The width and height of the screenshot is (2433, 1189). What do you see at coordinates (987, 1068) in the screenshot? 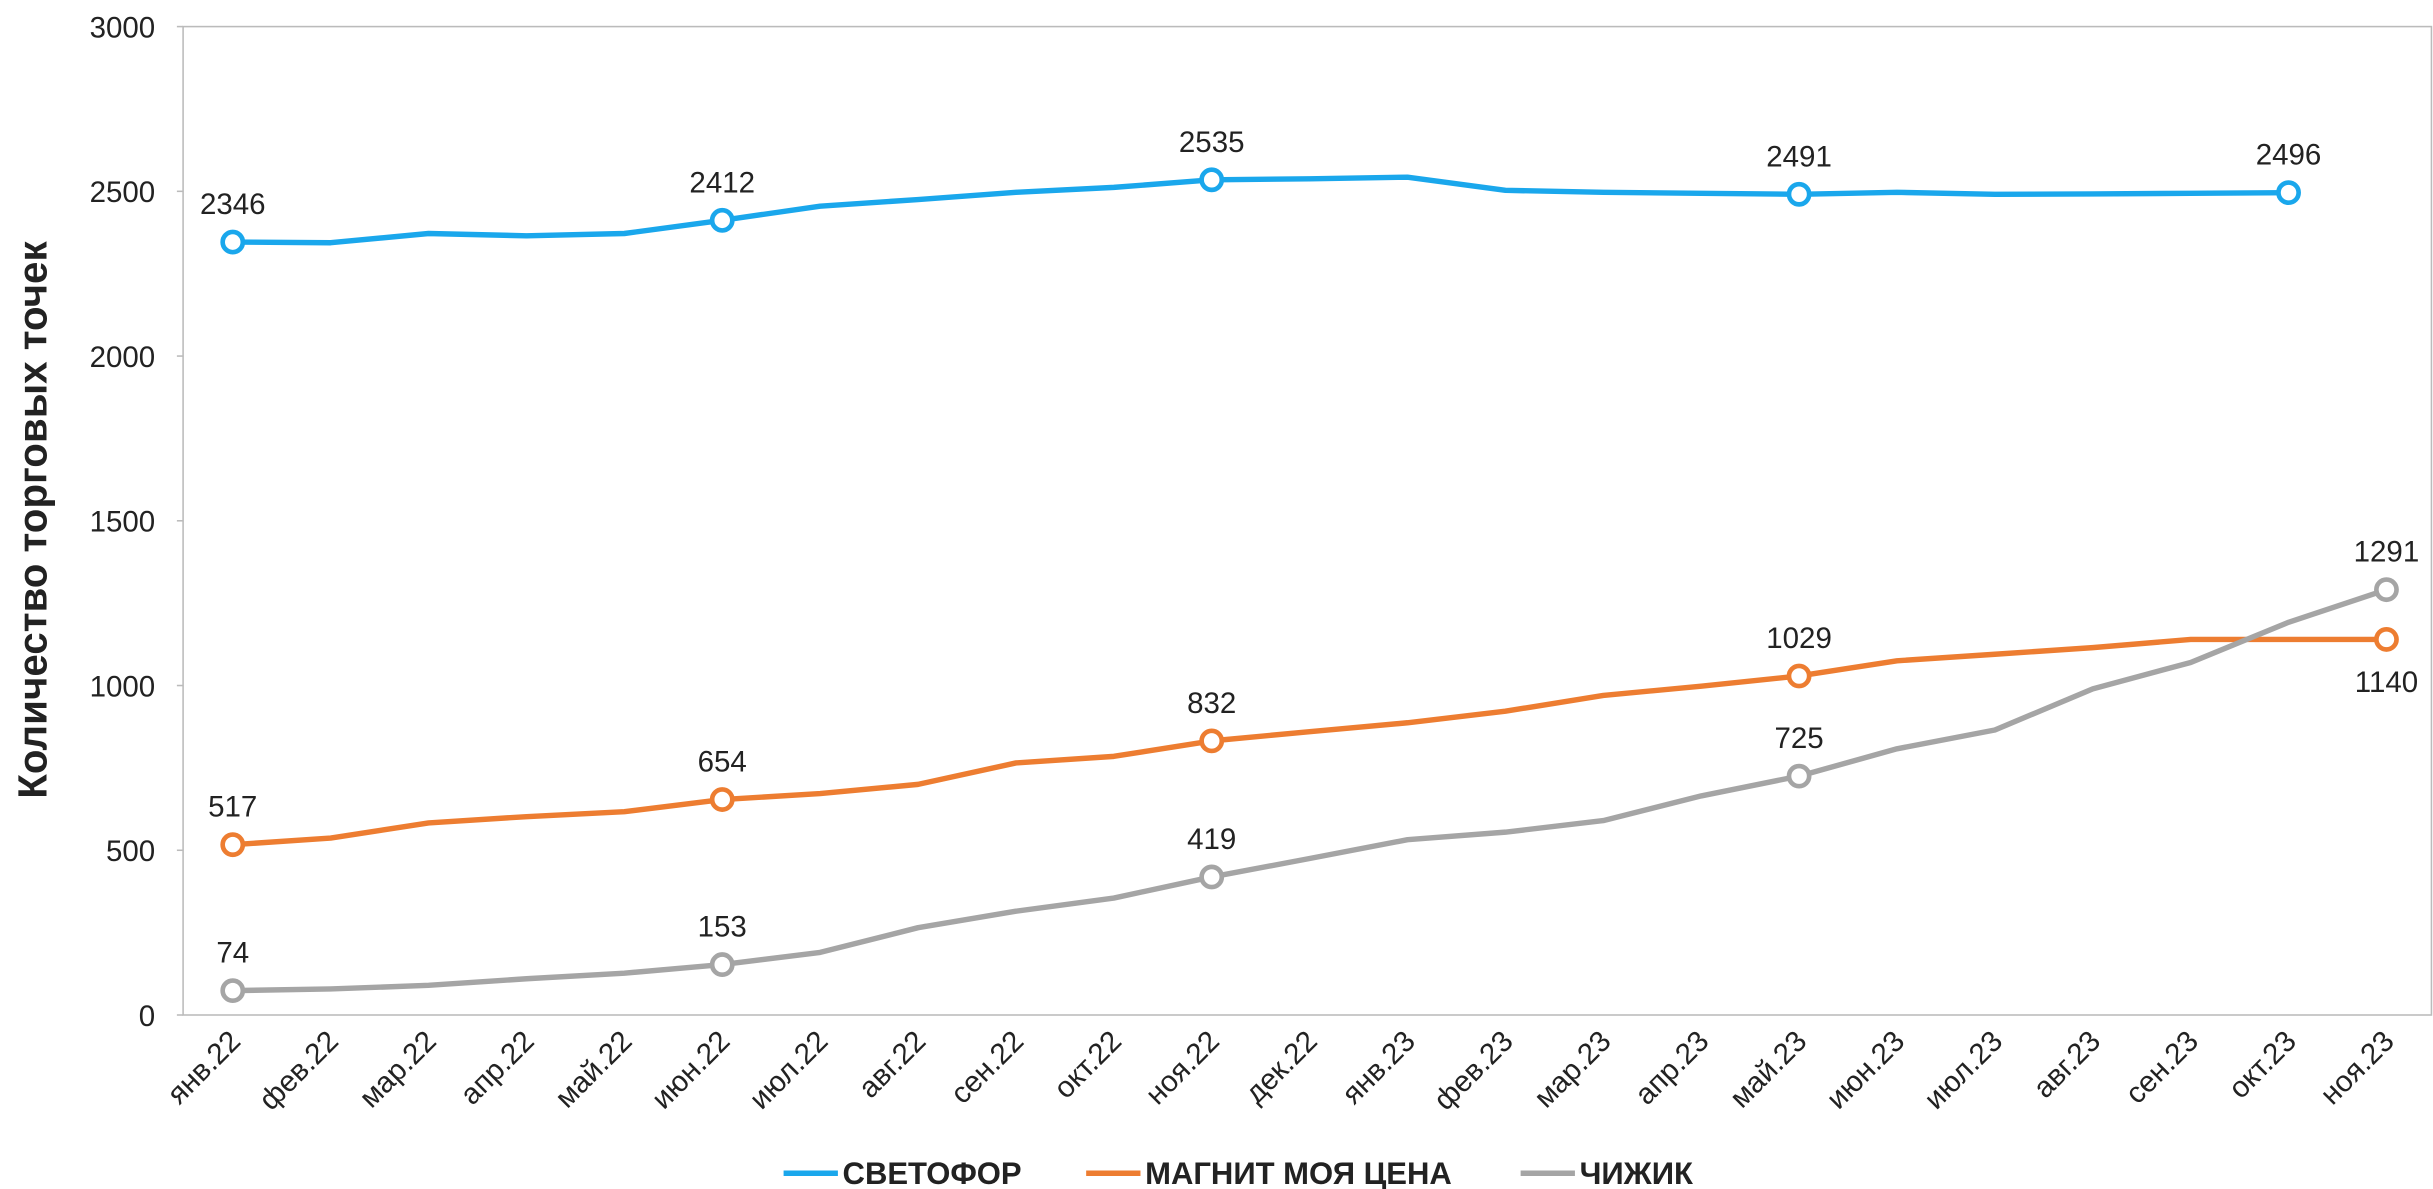
I see `x-tick-label: сен.22` at bounding box center [987, 1068].